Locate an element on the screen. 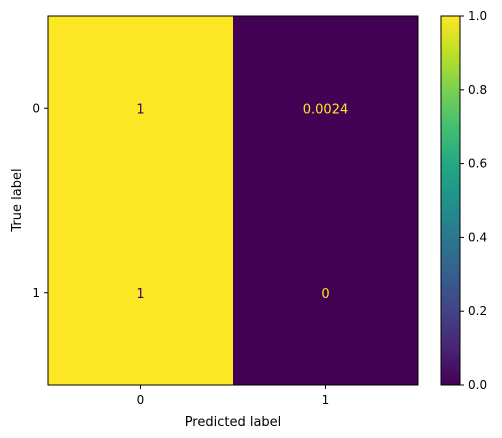  x-axis-label: Predicted label is located at coordinates (233, 422).